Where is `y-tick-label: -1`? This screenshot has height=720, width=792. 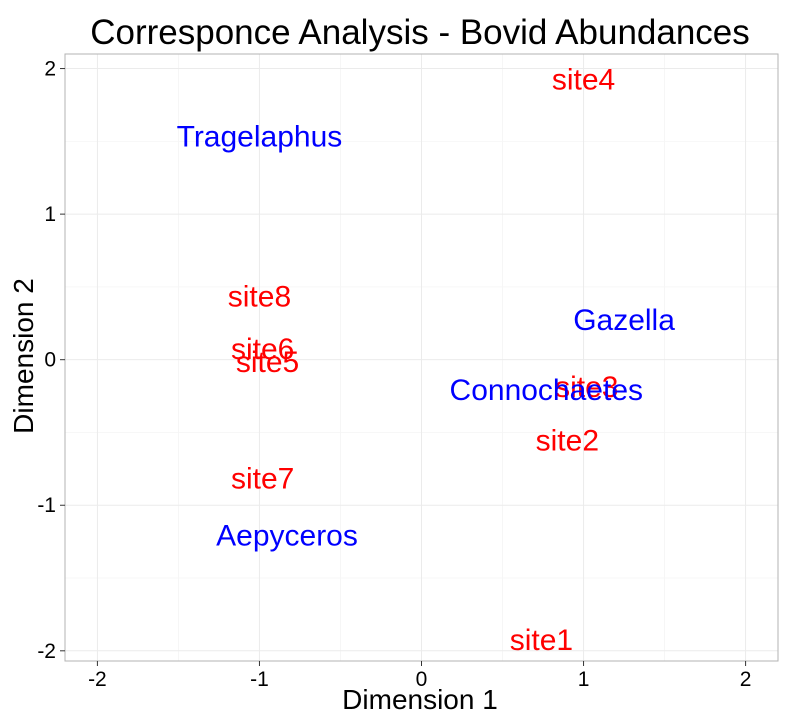 y-tick-label: -1 is located at coordinates (46, 505).